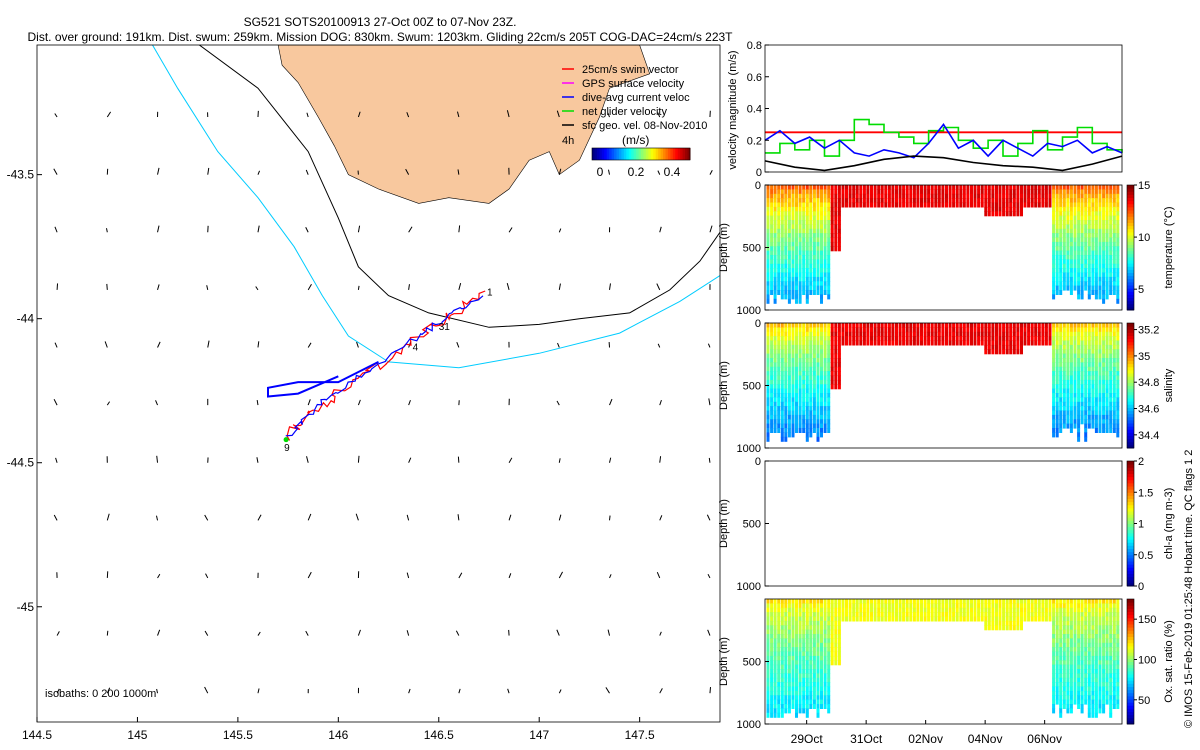 The image size is (1200, 750). Describe the element at coordinates (943, 141) in the screenshot. I see `velocity-series-line` at that location.